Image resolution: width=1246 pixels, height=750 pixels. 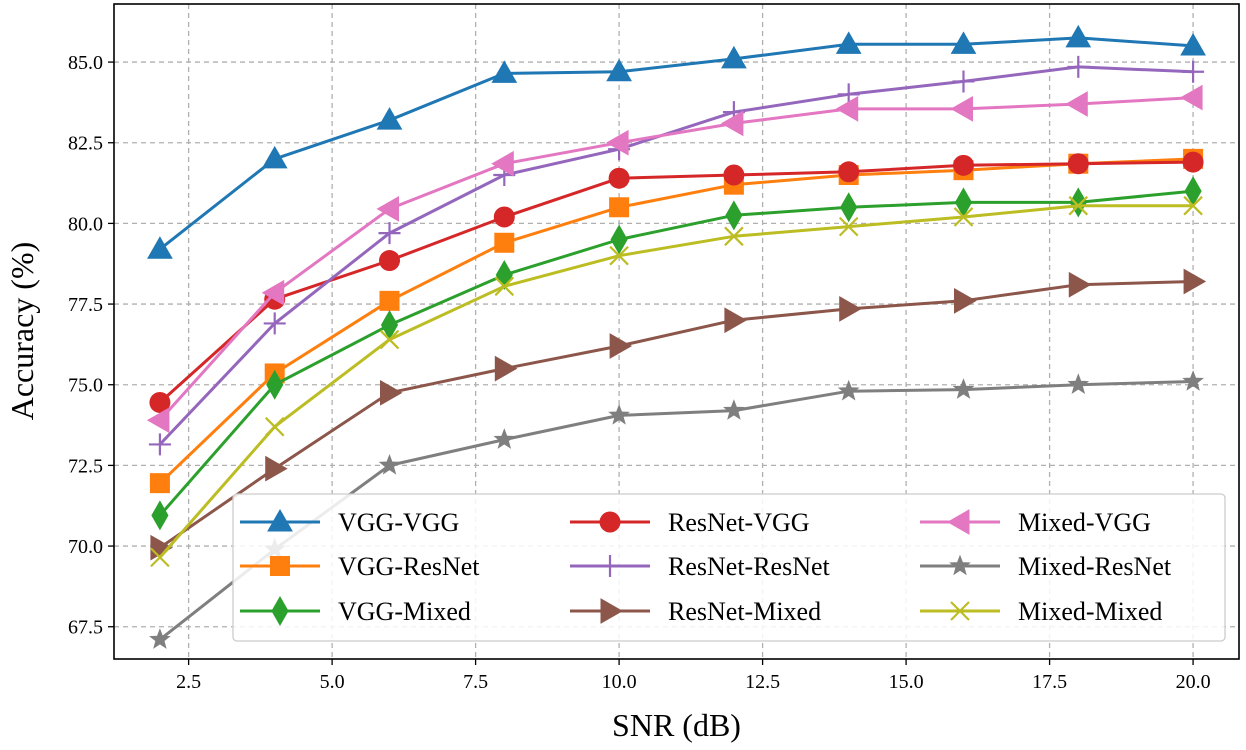 What do you see at coordinates (1084, 522) in the screenshot?
I see `legend-label: Mixed-VGG` at bounding box center [1084, 522].